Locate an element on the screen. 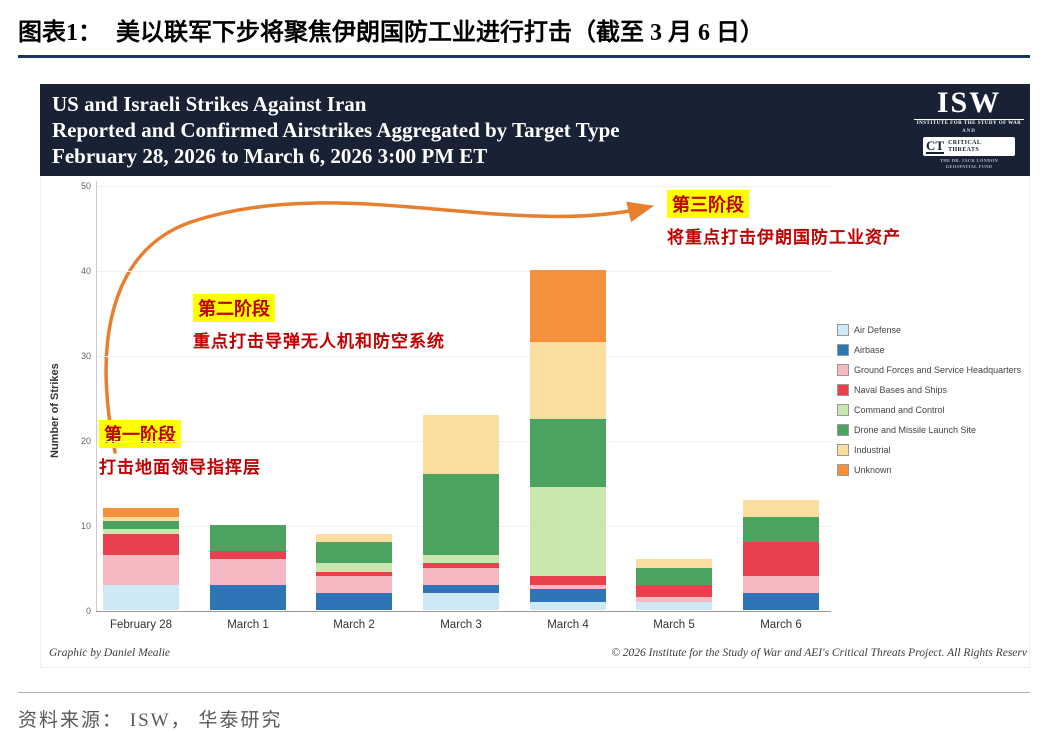 Image resolution: width=1048 pixels, height=732 pixels. phase2-tag: 第二阶段 is located at coordinates (234, 308).